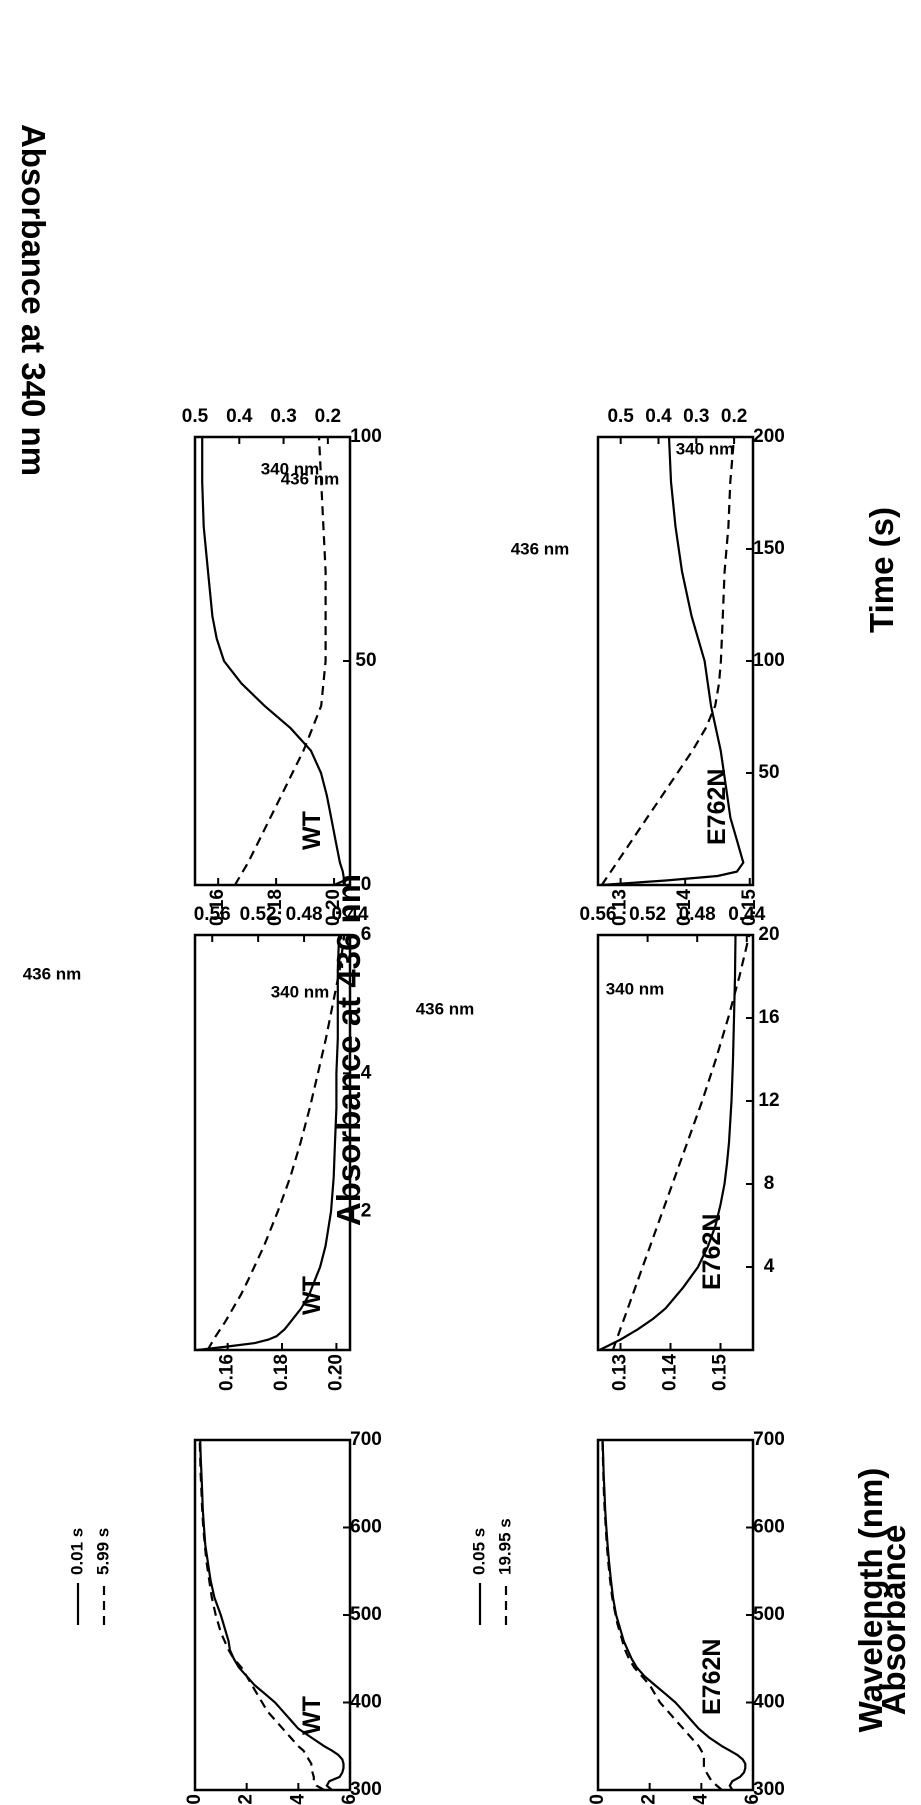 The height and width of the screenshot is (1805, 921). Describe the element at coordinates (769, 1789) in the screenshot. I see `x-tick-label: 300` at that location.